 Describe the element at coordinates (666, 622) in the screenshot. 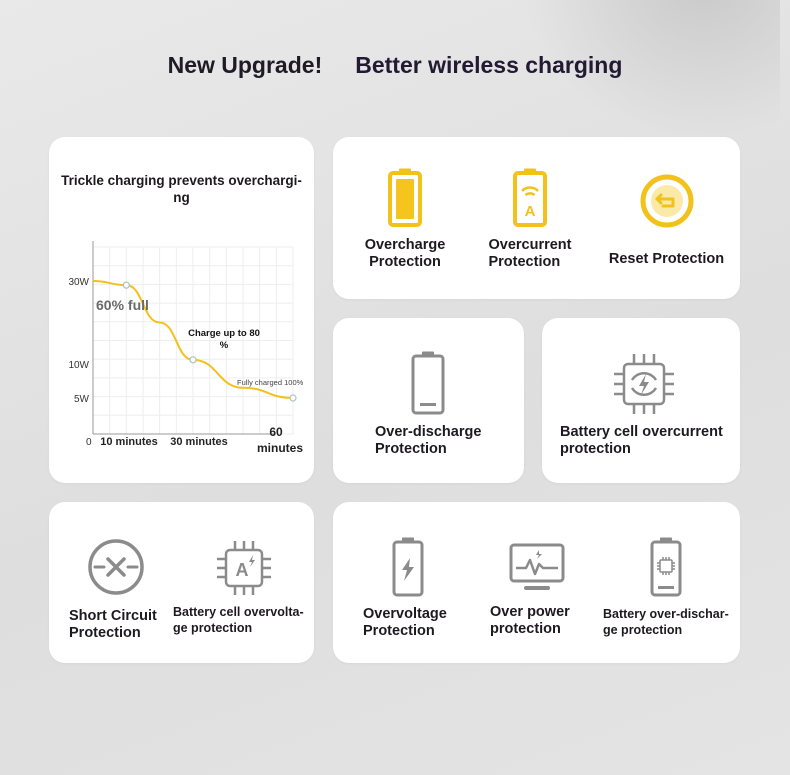

I see `over-discharge-battery-label: Battery over-dischar- ge protection` at that location.